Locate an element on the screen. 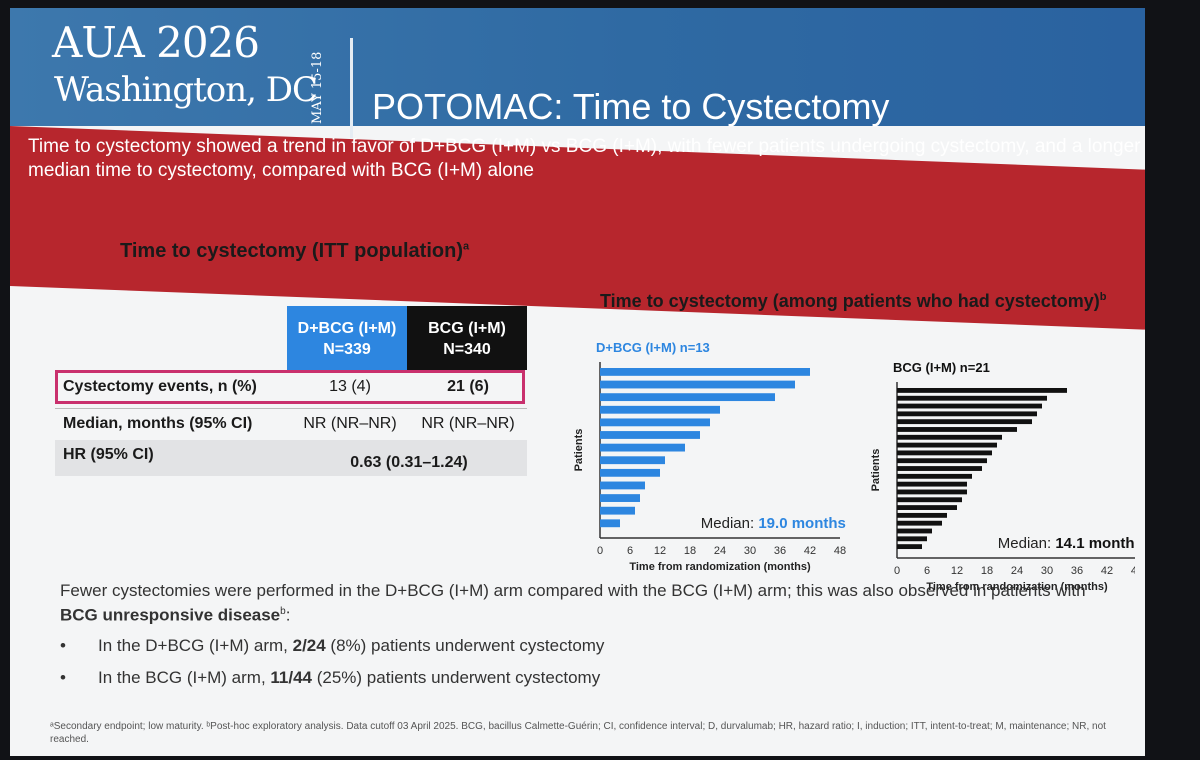 The image size is (1200, 760). dbcg-median-value: 19.0 months is located at coordinates (802, 523).